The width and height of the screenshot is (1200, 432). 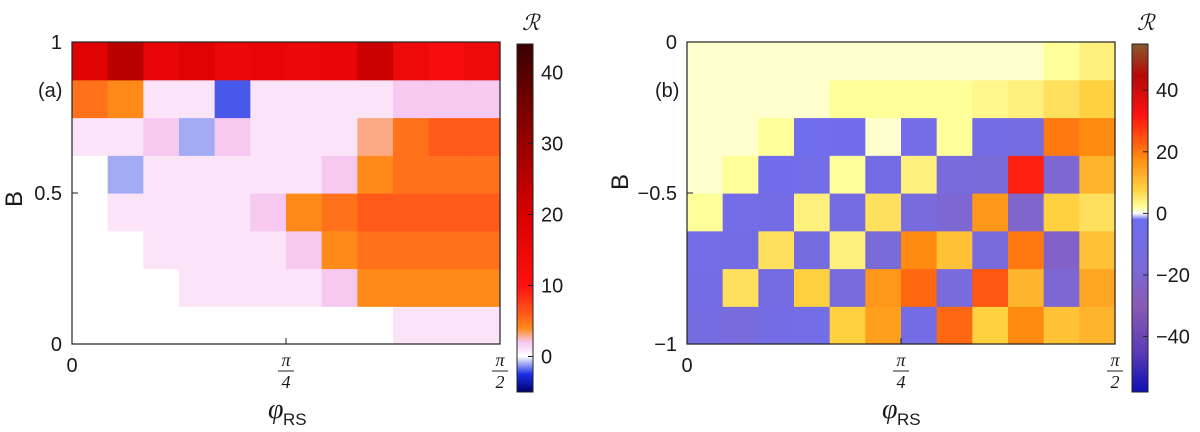 I want to click on y-tick-label: 0, so click(x=671, y=43).